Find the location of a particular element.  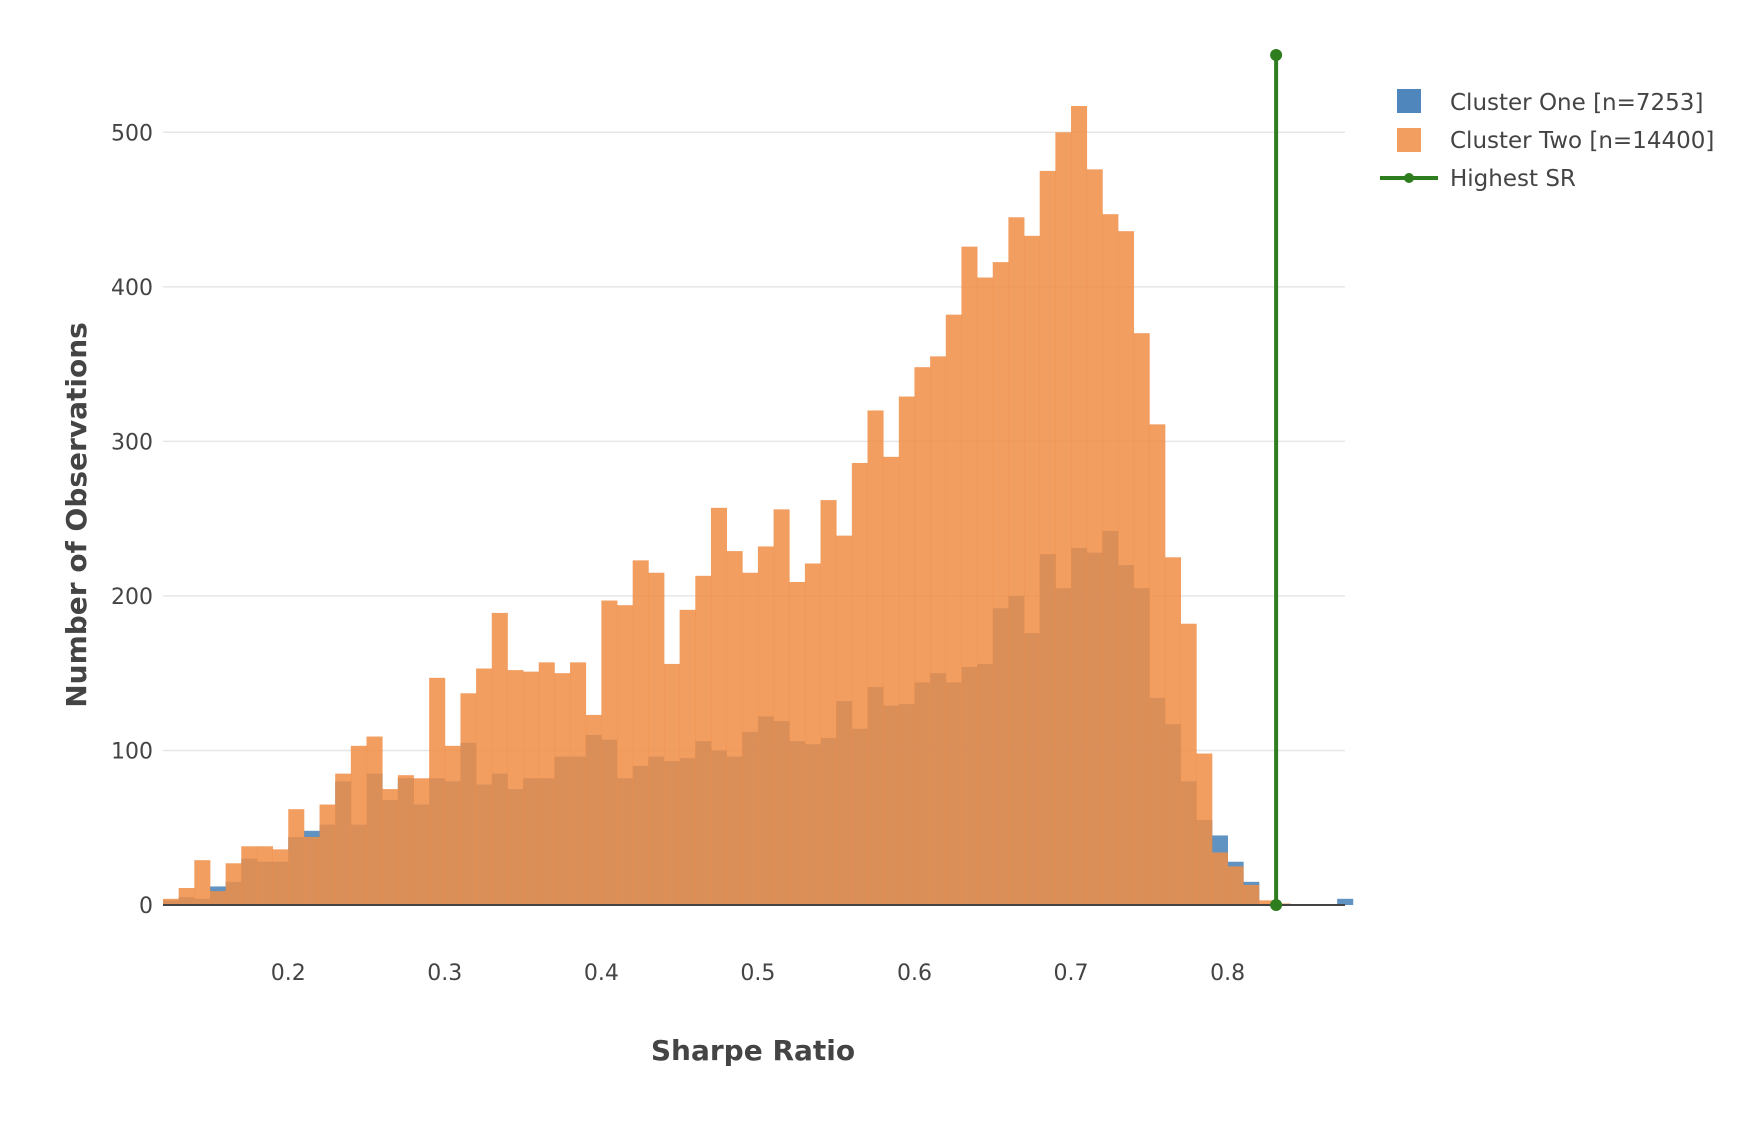

x-axis-title: Sharpe Ratio is located at coordinates (753, 1050).